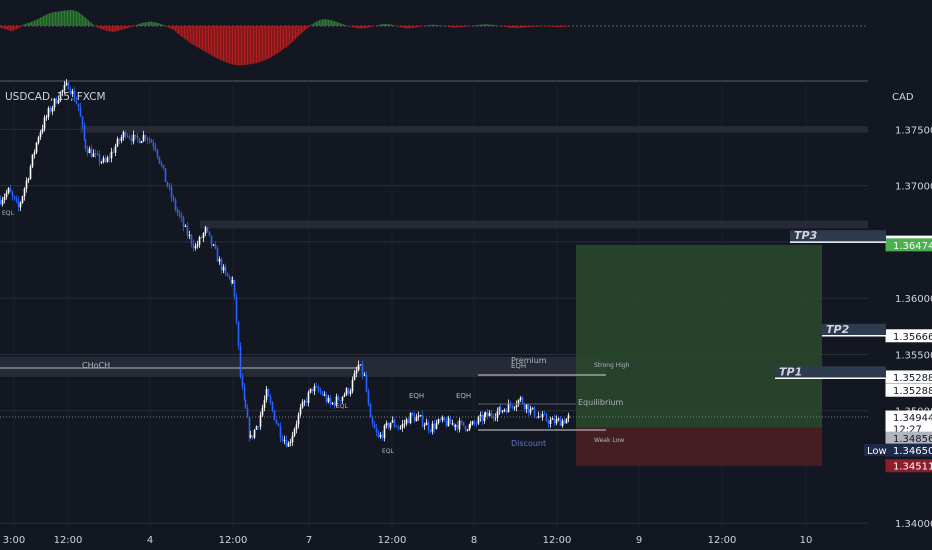  I want to click on time-axis-background, so click(466, 540).